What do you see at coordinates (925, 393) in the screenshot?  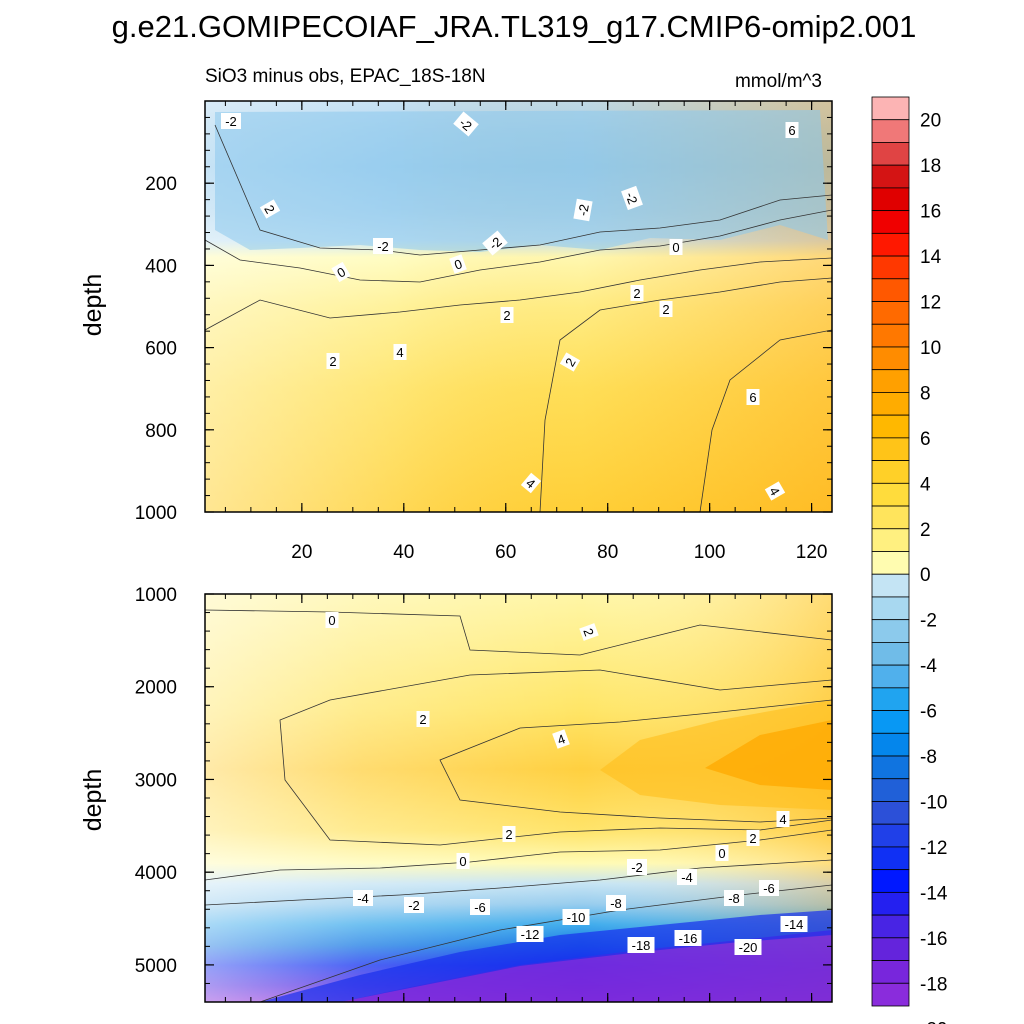 I see `colorbar-label: 8` at bounding box center [925, 393].